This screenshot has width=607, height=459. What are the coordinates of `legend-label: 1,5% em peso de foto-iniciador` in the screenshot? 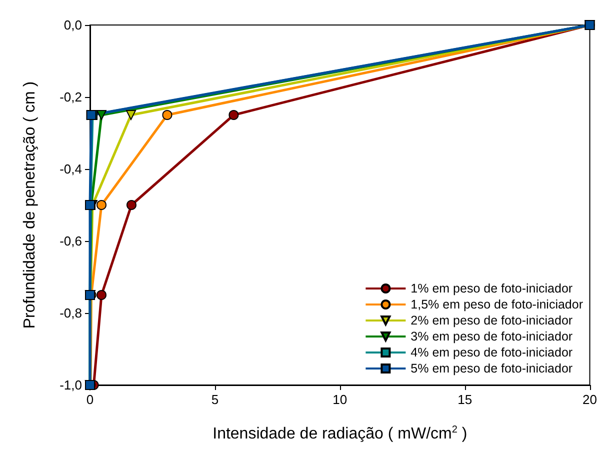 It's located at (497, 305).